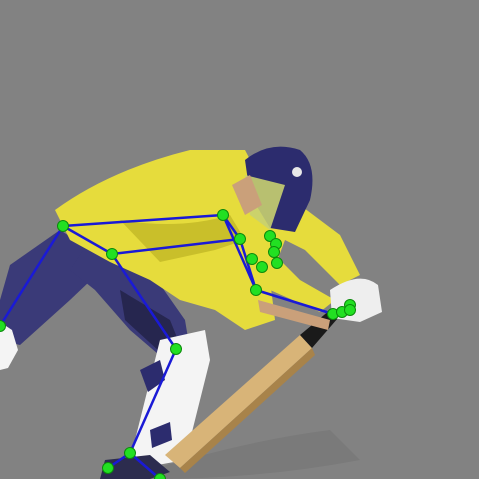 This screenshot has width=479, height=479. Describe the element at coordinates (143, 220) in the screenshot. I see `bone-right-hip-right-shoulder` at that location.